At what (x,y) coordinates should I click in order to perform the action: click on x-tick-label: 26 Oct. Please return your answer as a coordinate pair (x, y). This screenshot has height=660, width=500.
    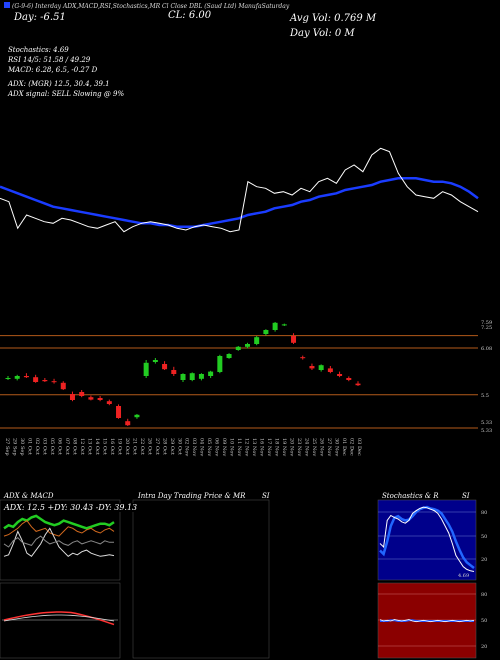
    Looking at the image, I should click on (149, 446).